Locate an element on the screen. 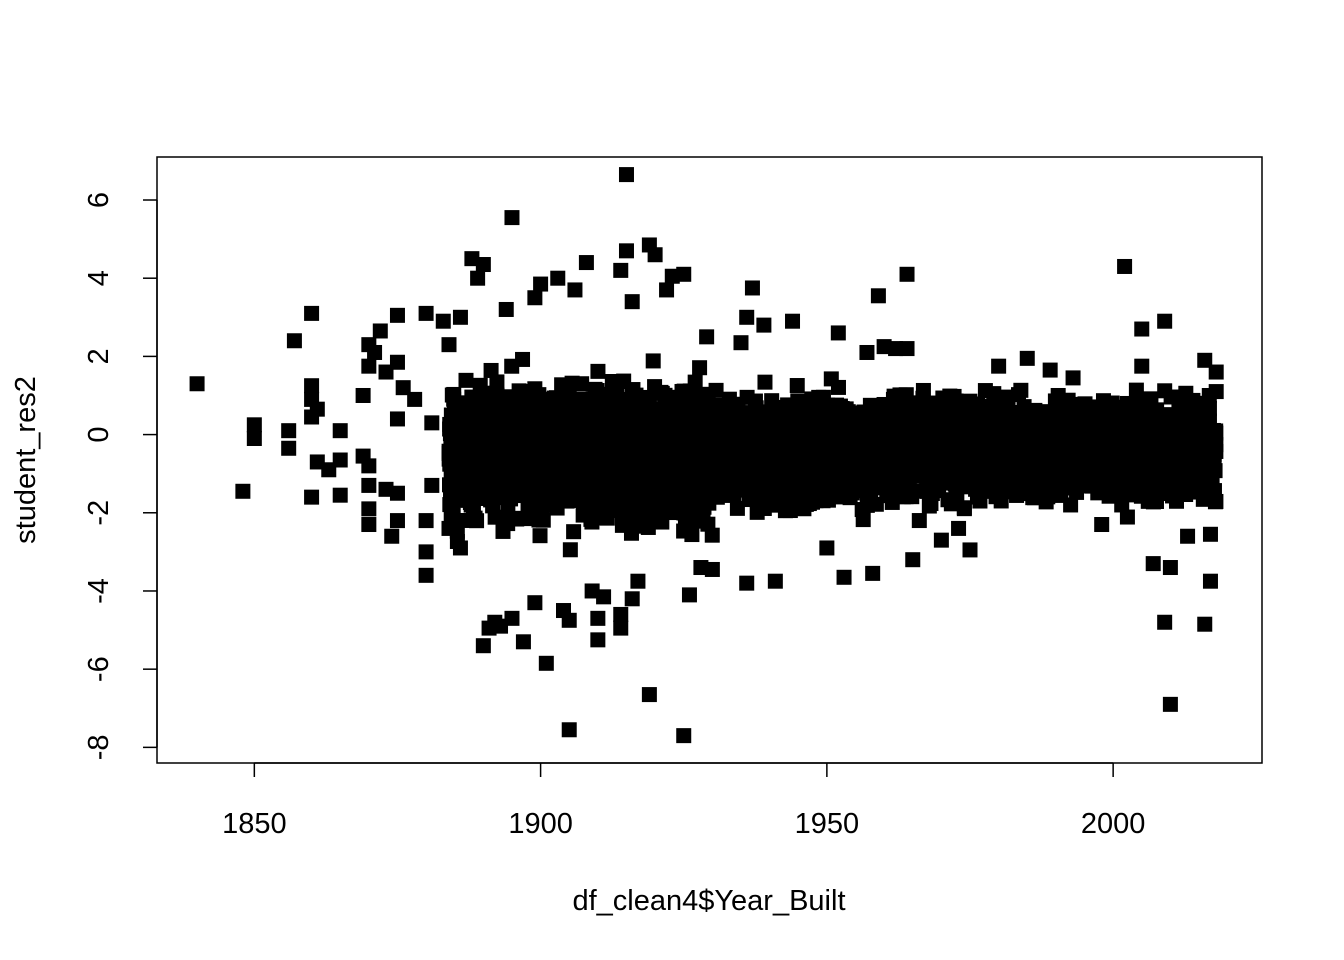  y-axis-title: student_res2 is located at coordinates (26, 460).